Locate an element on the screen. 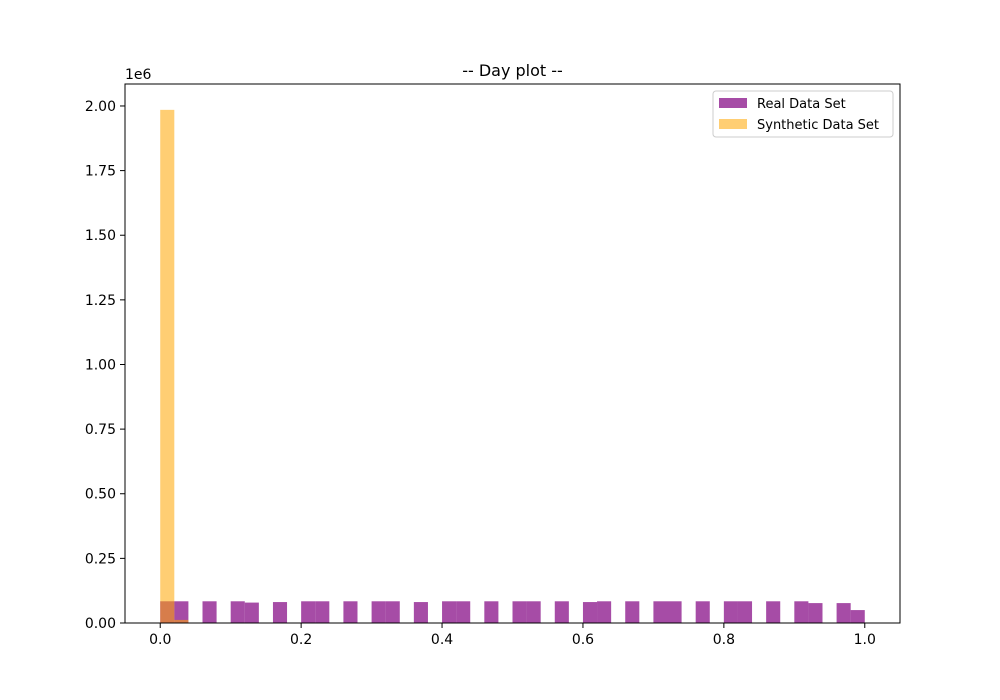  x-tick-label: 0.2 is located at coordinates (301, 640).